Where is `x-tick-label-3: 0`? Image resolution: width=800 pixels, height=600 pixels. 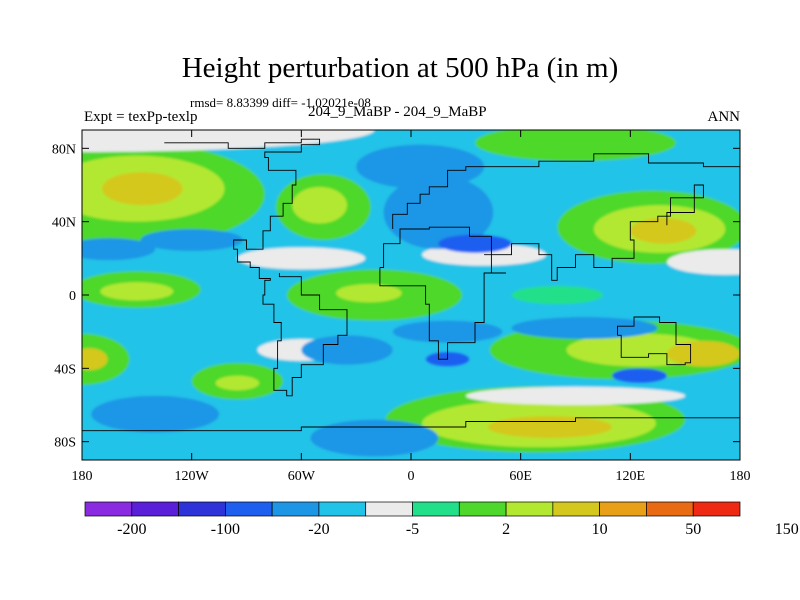 x-tick-label-3: 0 is located at coordinates (411, 476).